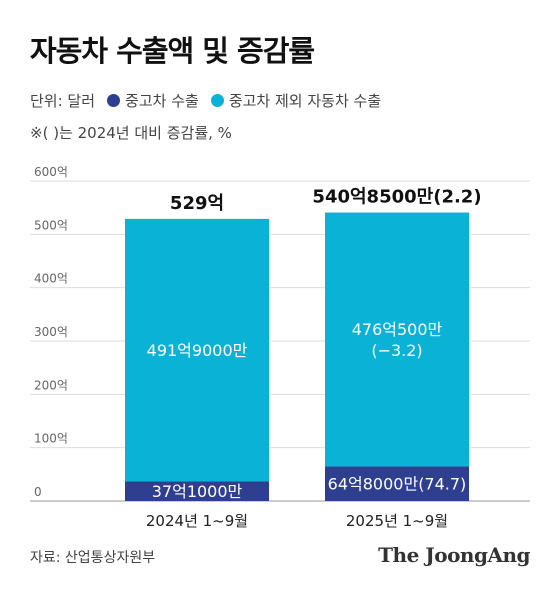 This screenshot has height=590, width=560. I want to click on x-category-label: 2024년 1~9월, so click(197, 521).